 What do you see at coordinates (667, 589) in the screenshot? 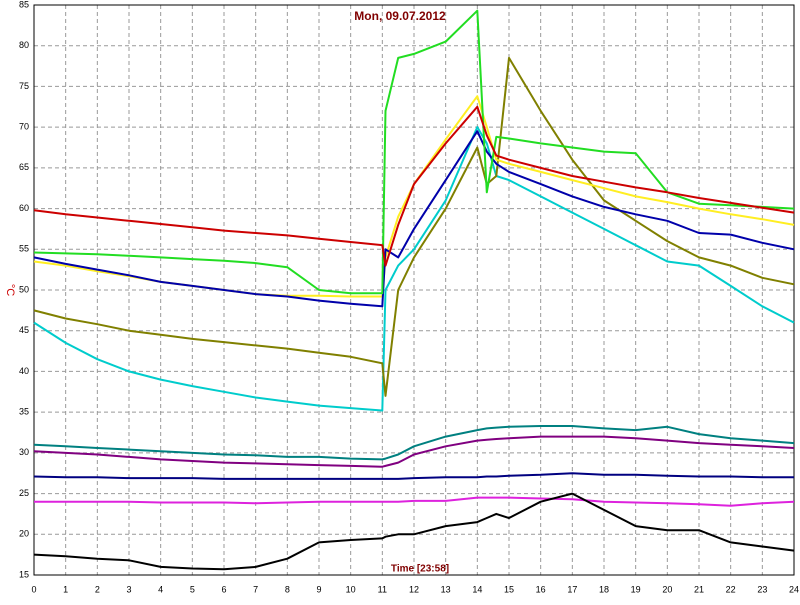
I see `x-tick-label: 20` at bounding box center [667, 589].